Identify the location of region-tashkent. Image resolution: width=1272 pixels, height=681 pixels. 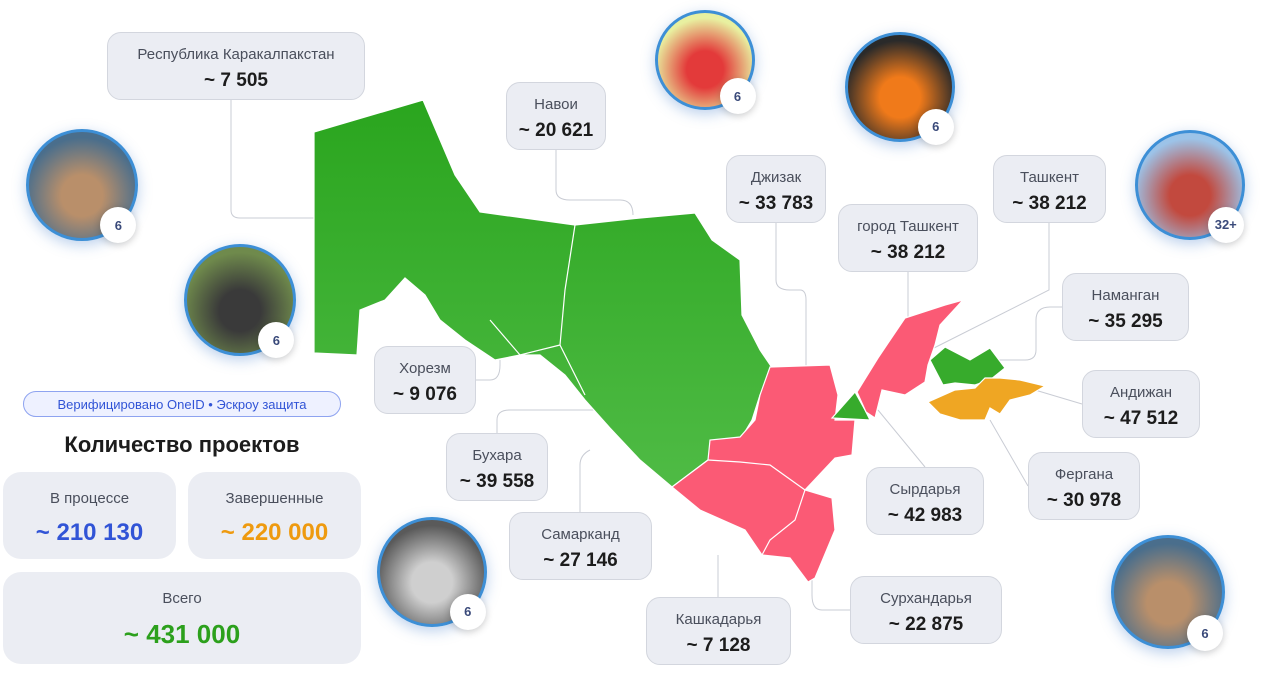
(910, 358).